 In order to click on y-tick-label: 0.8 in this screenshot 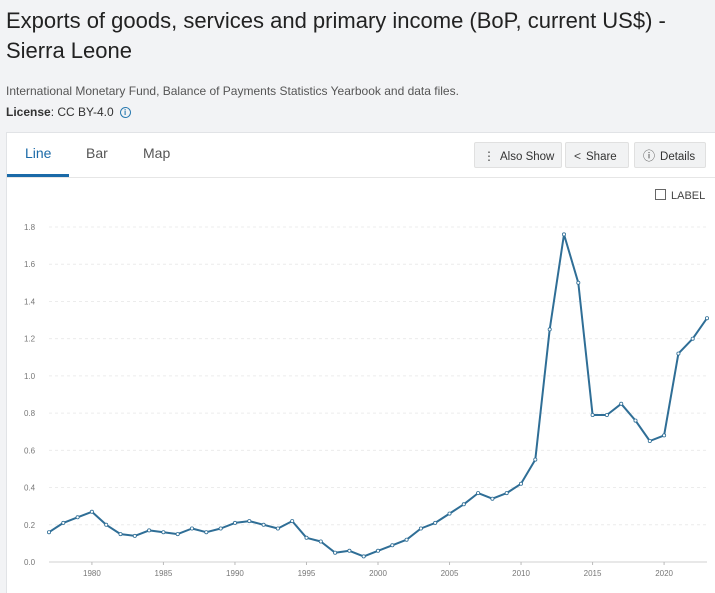, I will do `click(30, 413)`.